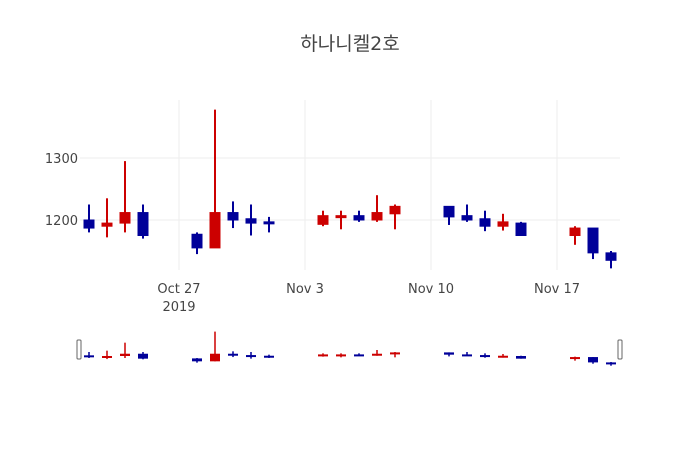 This screenshot has height=450, width=700. What do you see at coordinates (61, 190) in the screenshot?
I see `y-axis-ticks: 1200 1300` at bounding box center [61, 190].